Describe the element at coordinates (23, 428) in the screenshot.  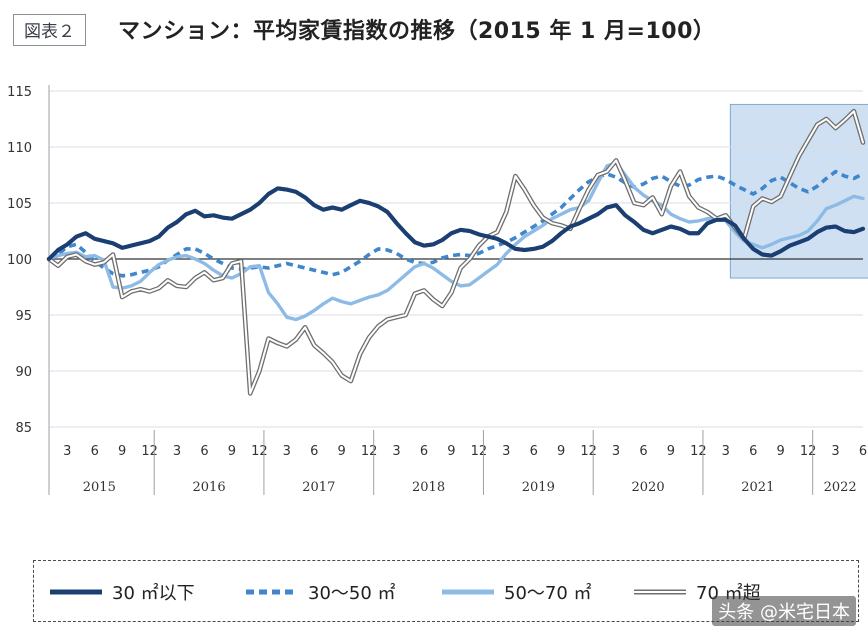
I see `y-tick-label: 85` at that location.